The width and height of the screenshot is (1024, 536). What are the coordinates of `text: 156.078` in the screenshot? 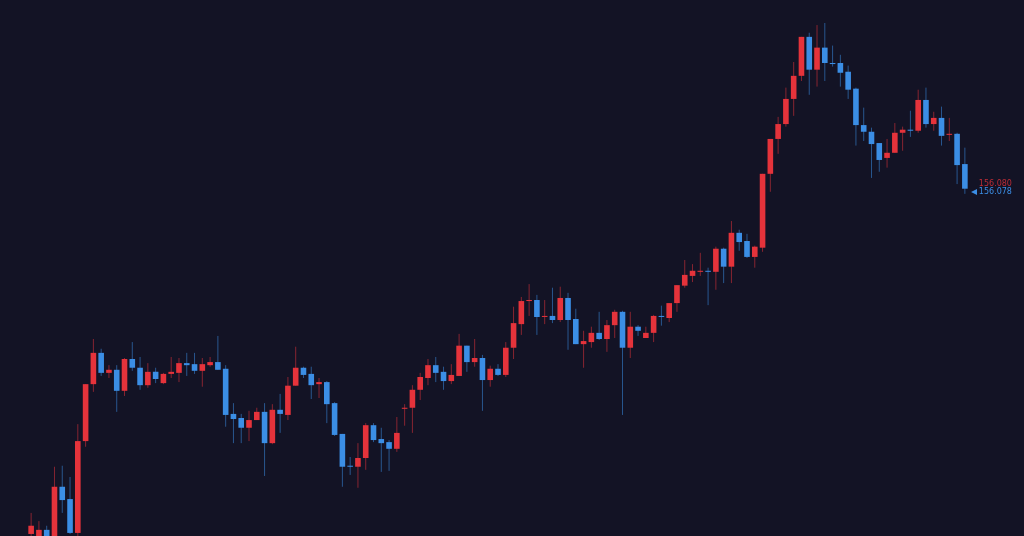 It's located at (995, 191).